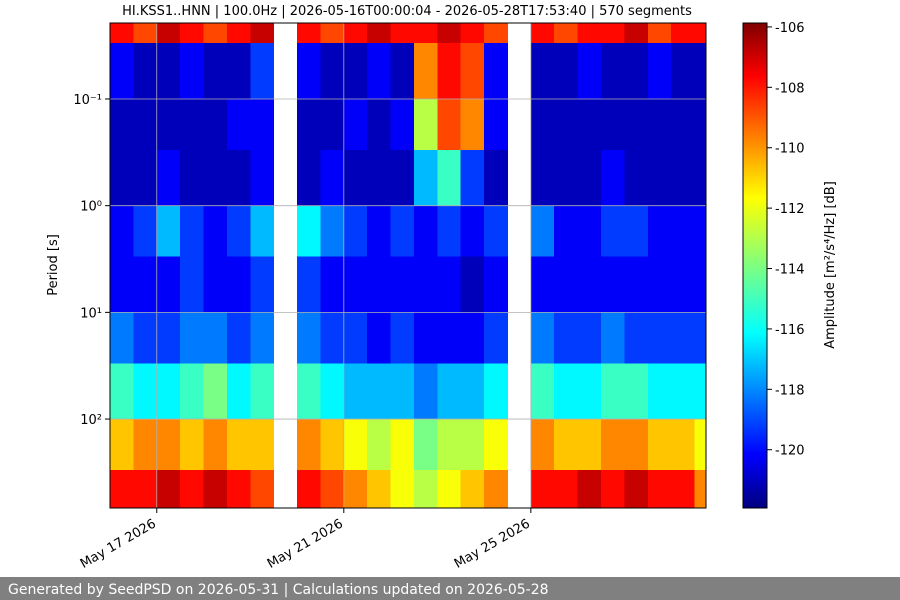 The height and width of the screenshot is (600, 900). I want to click on colorbar-tick-label: -116, so click(790, 330).